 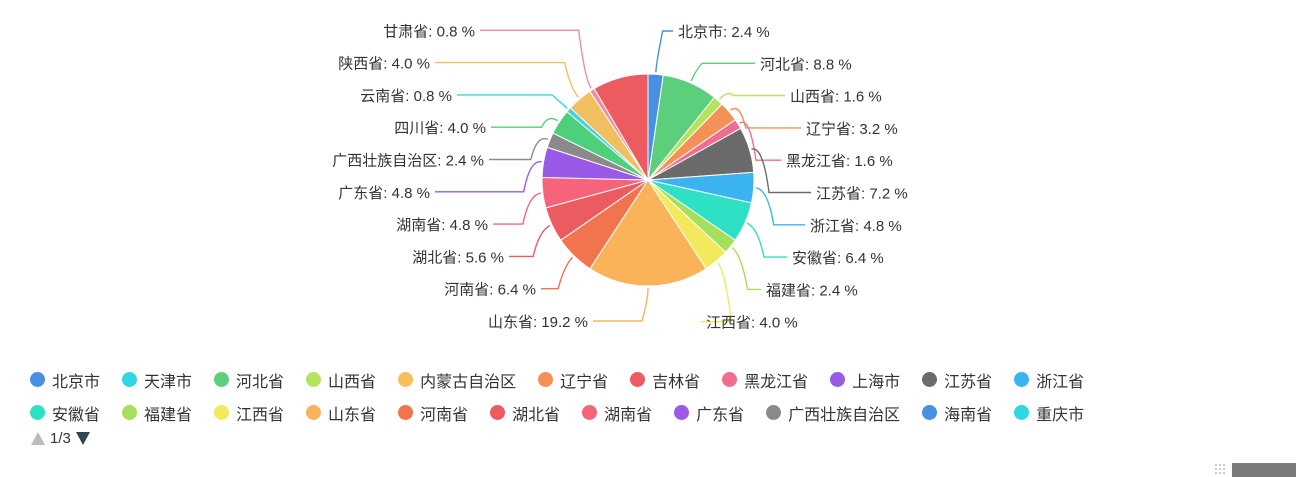 I want to click on legend-item: 广西壮族自治区, so click(x=833, y=413).